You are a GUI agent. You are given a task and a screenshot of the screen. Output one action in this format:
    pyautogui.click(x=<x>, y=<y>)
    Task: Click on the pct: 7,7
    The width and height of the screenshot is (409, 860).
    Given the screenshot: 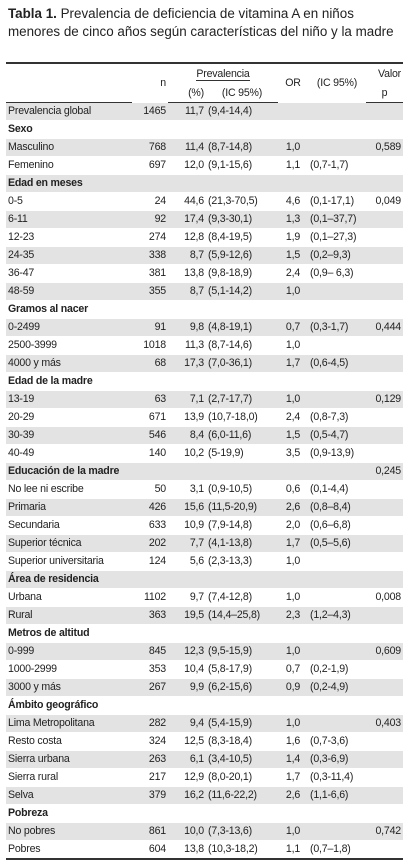 What is the action you would take?
    pyautogui.click(x=187, y=543)
    